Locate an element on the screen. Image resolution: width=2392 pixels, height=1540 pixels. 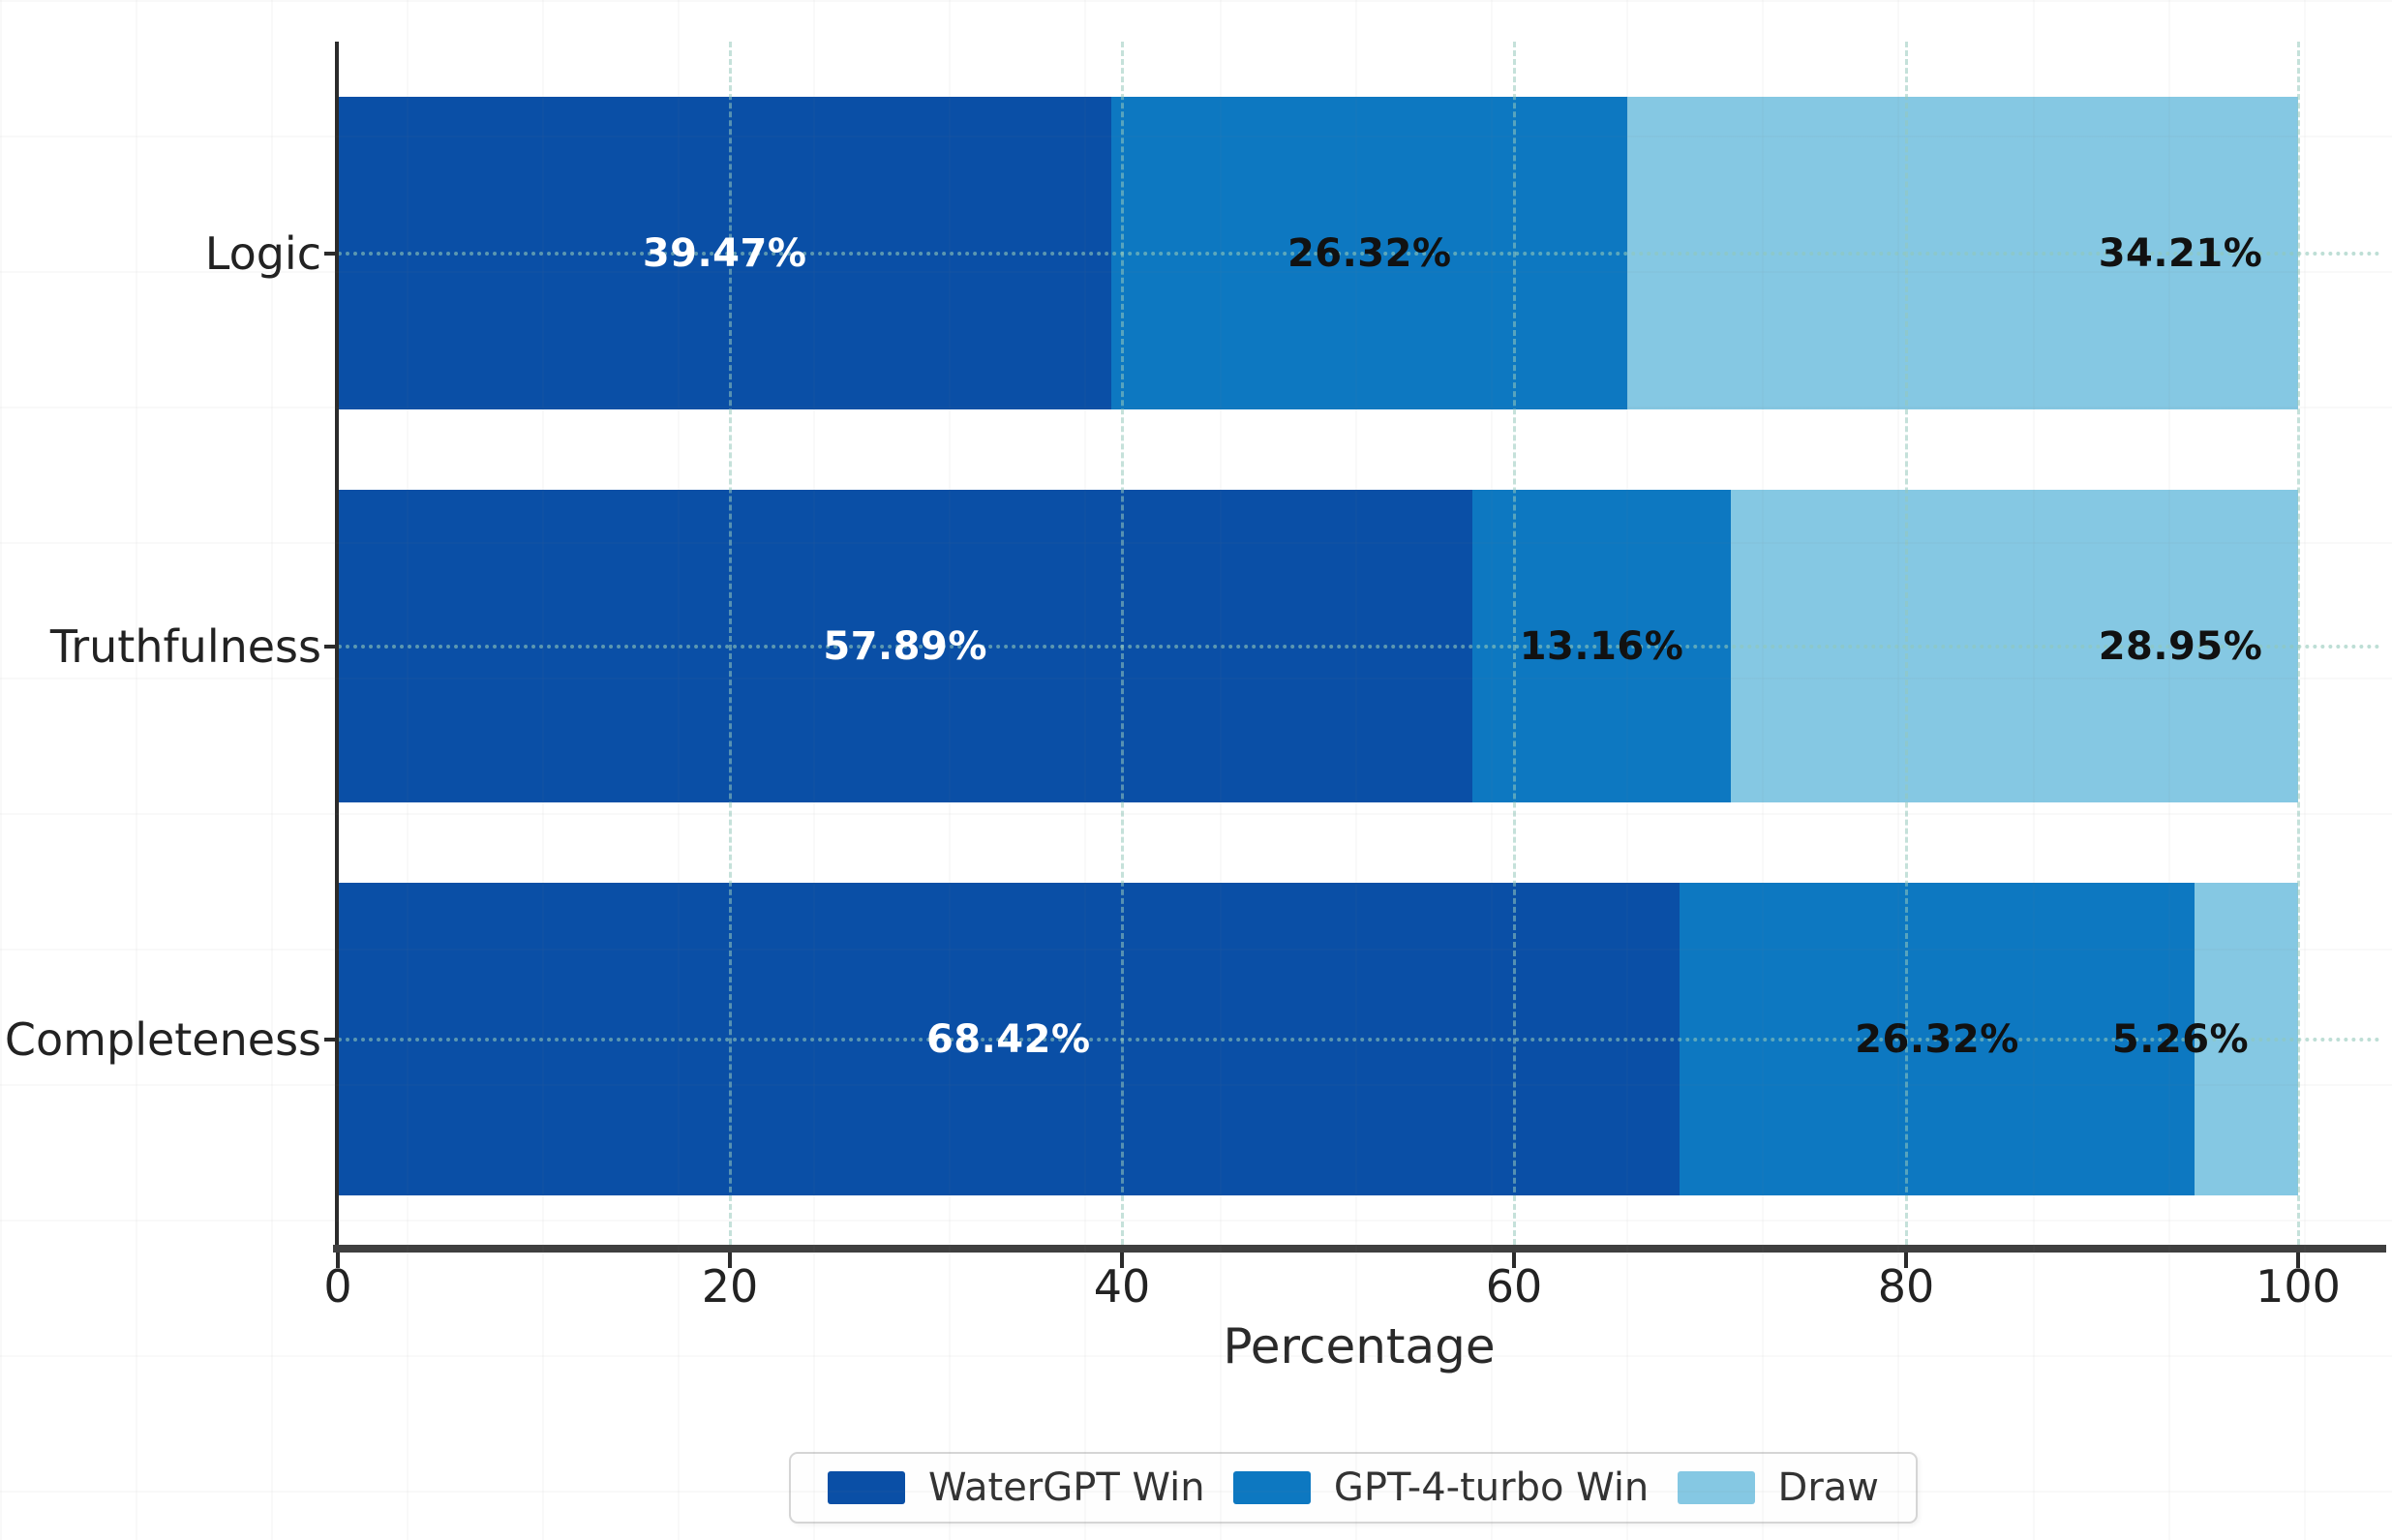
value-label: 57.89% is located at coordinates (905, 646).